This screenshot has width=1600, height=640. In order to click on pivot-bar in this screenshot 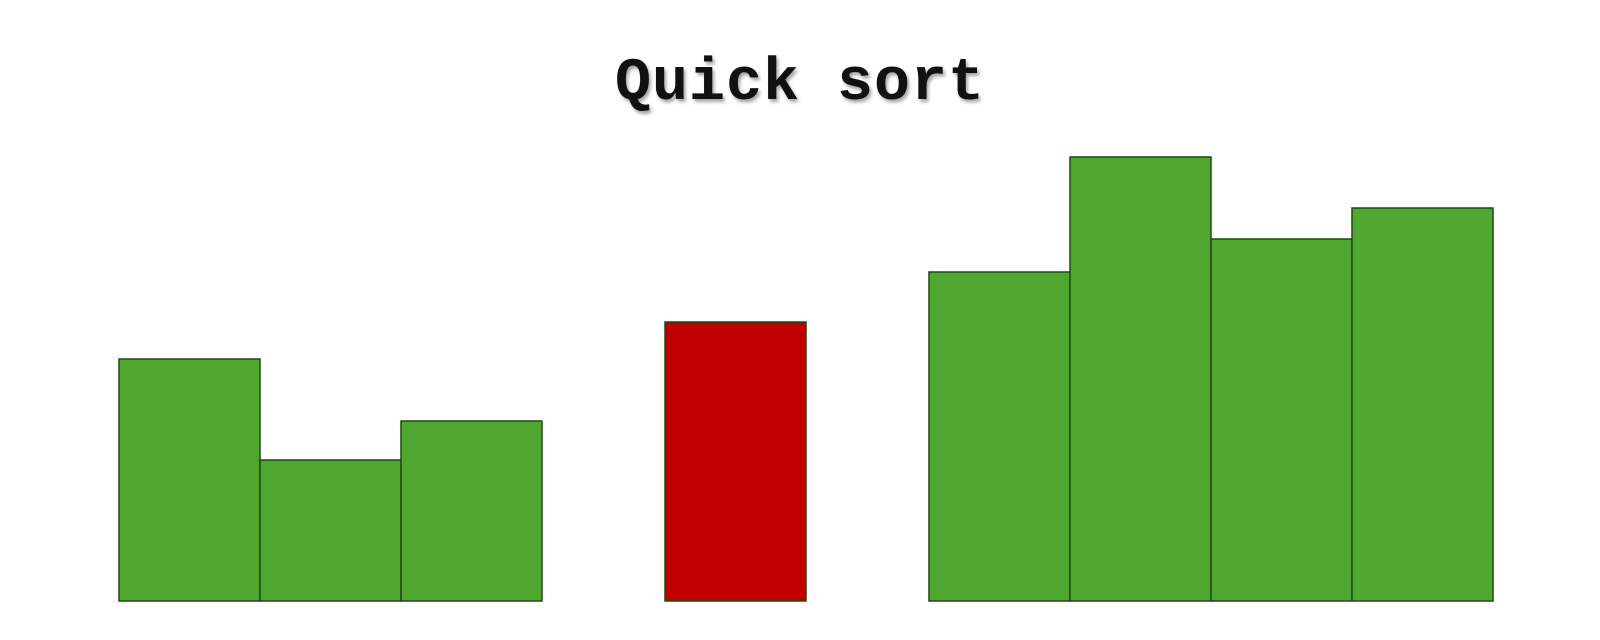, I will do `click(735, 461)`.